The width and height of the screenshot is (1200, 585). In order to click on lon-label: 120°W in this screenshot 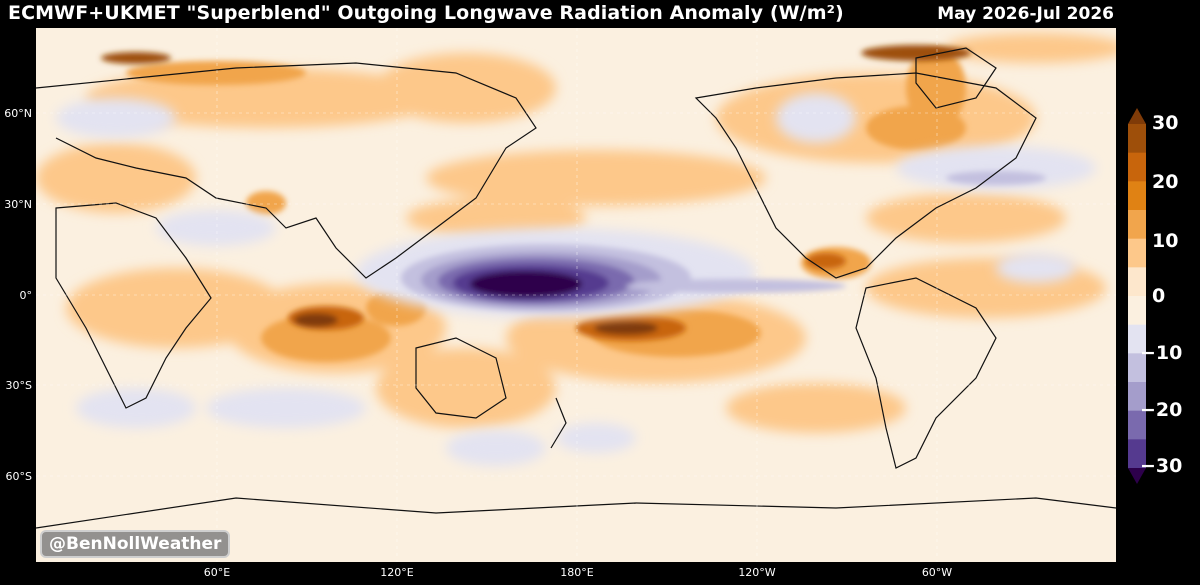, I will do `click(757, 572)`.